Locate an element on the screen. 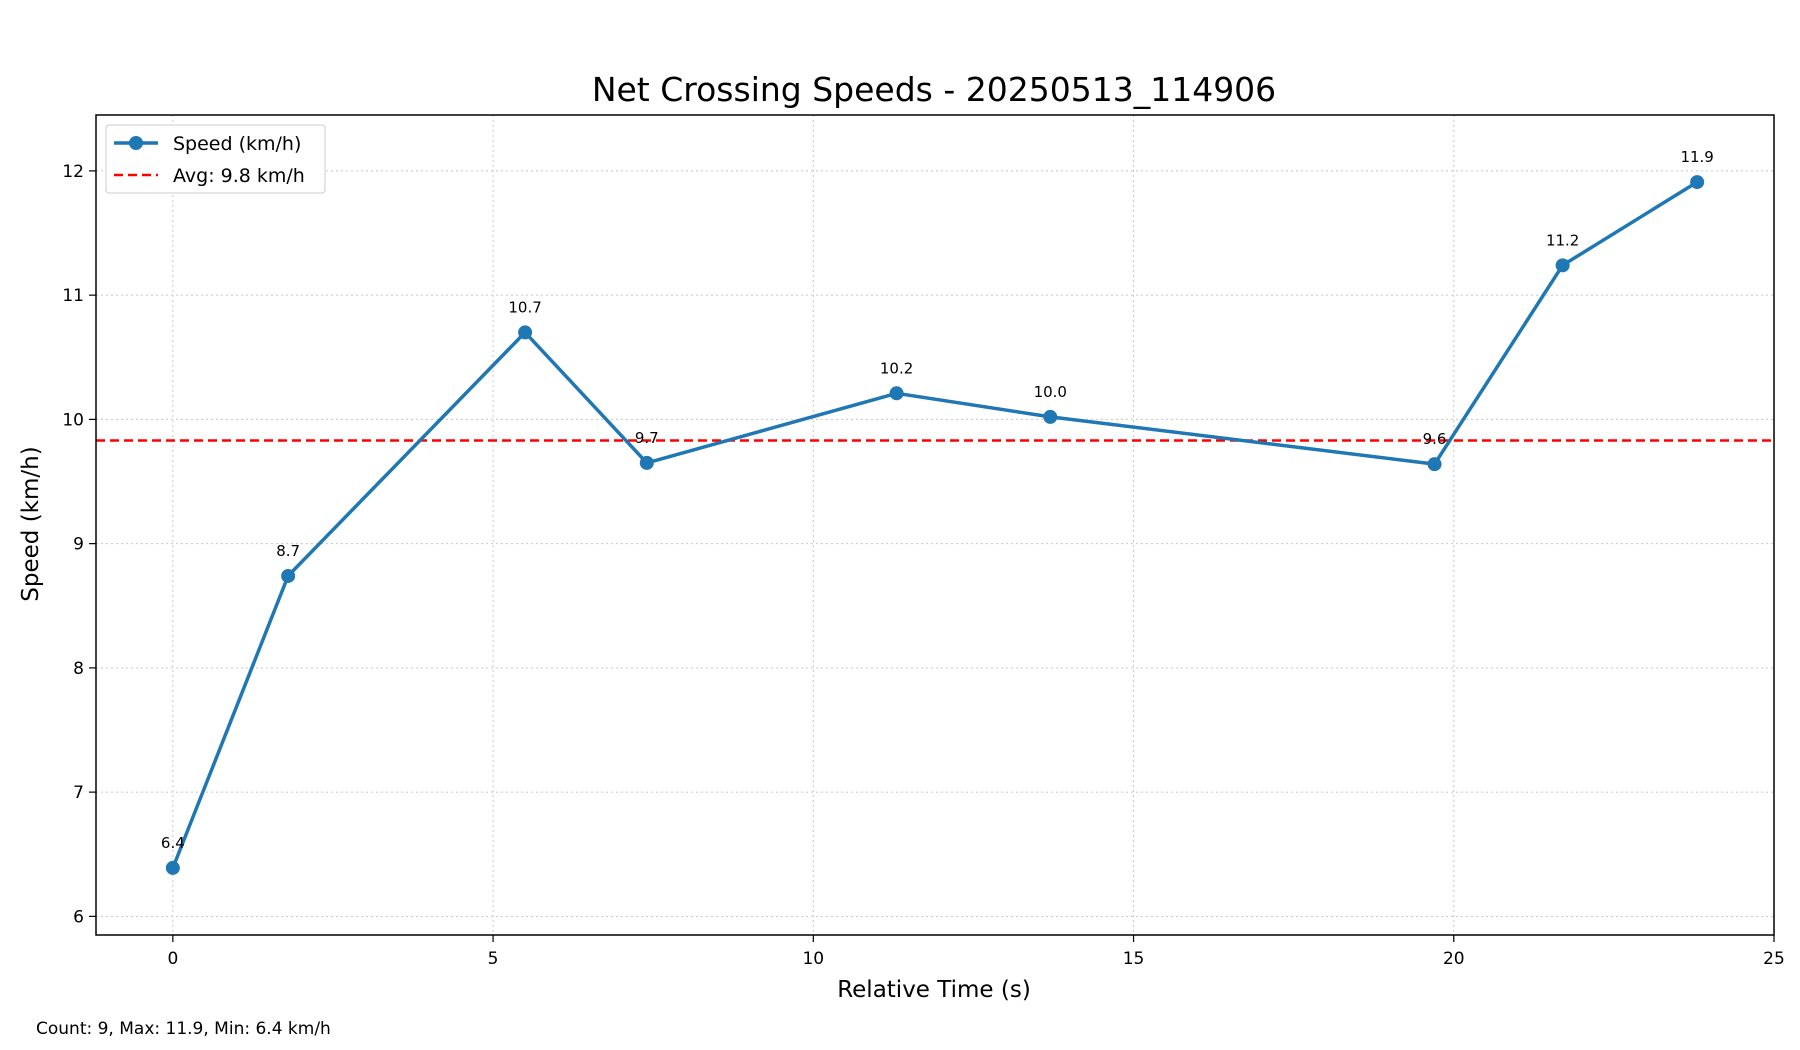 The image size is (1800, 1050). legend-avg-label: Avg: 9.8 km/h is located at coordinates (239, 176).